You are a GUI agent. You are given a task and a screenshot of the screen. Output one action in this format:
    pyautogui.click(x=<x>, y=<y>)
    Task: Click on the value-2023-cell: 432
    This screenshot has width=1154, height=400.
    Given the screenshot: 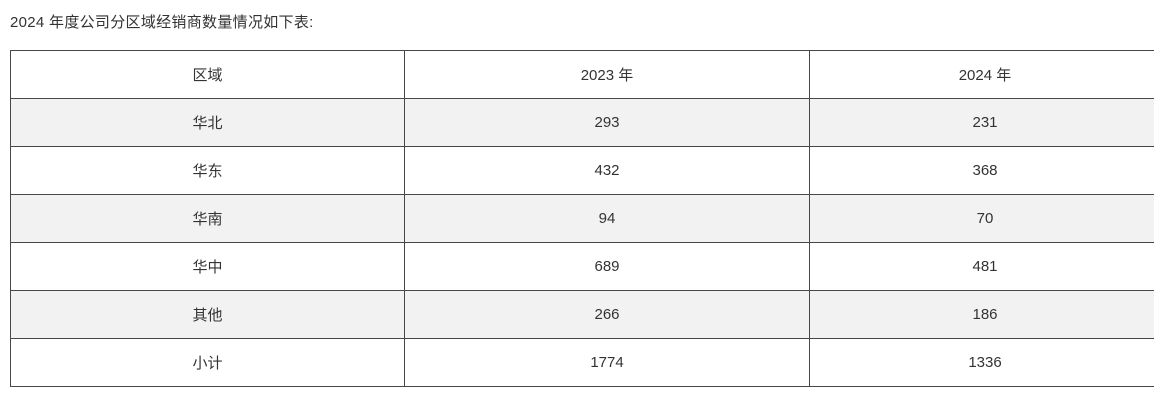 What is the action you would take?
    pyautogui.click(x=607, y=170)
    